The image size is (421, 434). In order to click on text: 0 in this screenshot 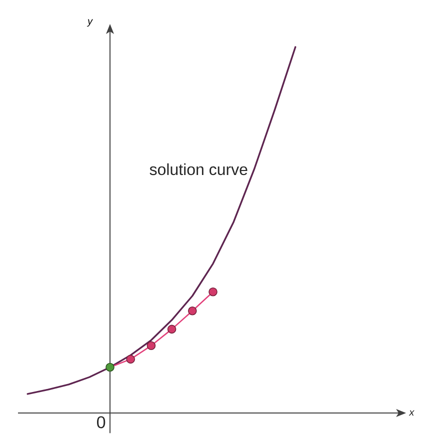, I will do `click(101, 422)`.